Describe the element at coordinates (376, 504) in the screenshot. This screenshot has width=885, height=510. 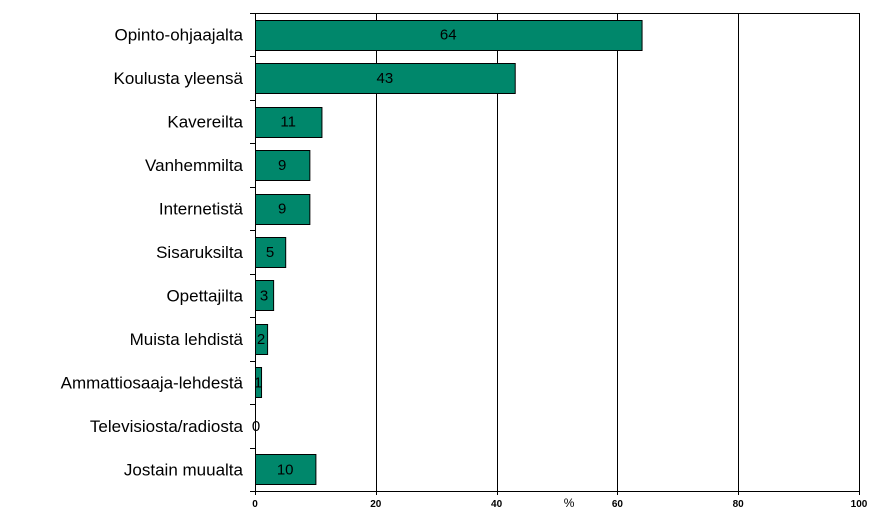
I see `x-tick-label-20: 20` at that location.